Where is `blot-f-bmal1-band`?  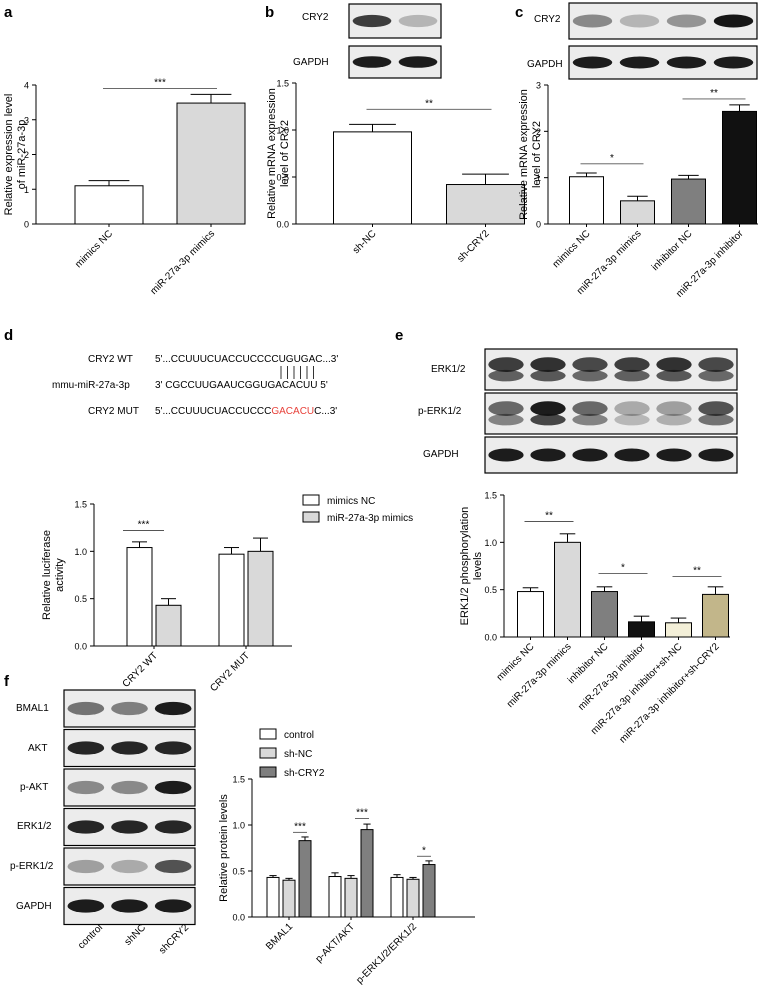 blot-f-bmal1-band is located at coordinates (129, 708).